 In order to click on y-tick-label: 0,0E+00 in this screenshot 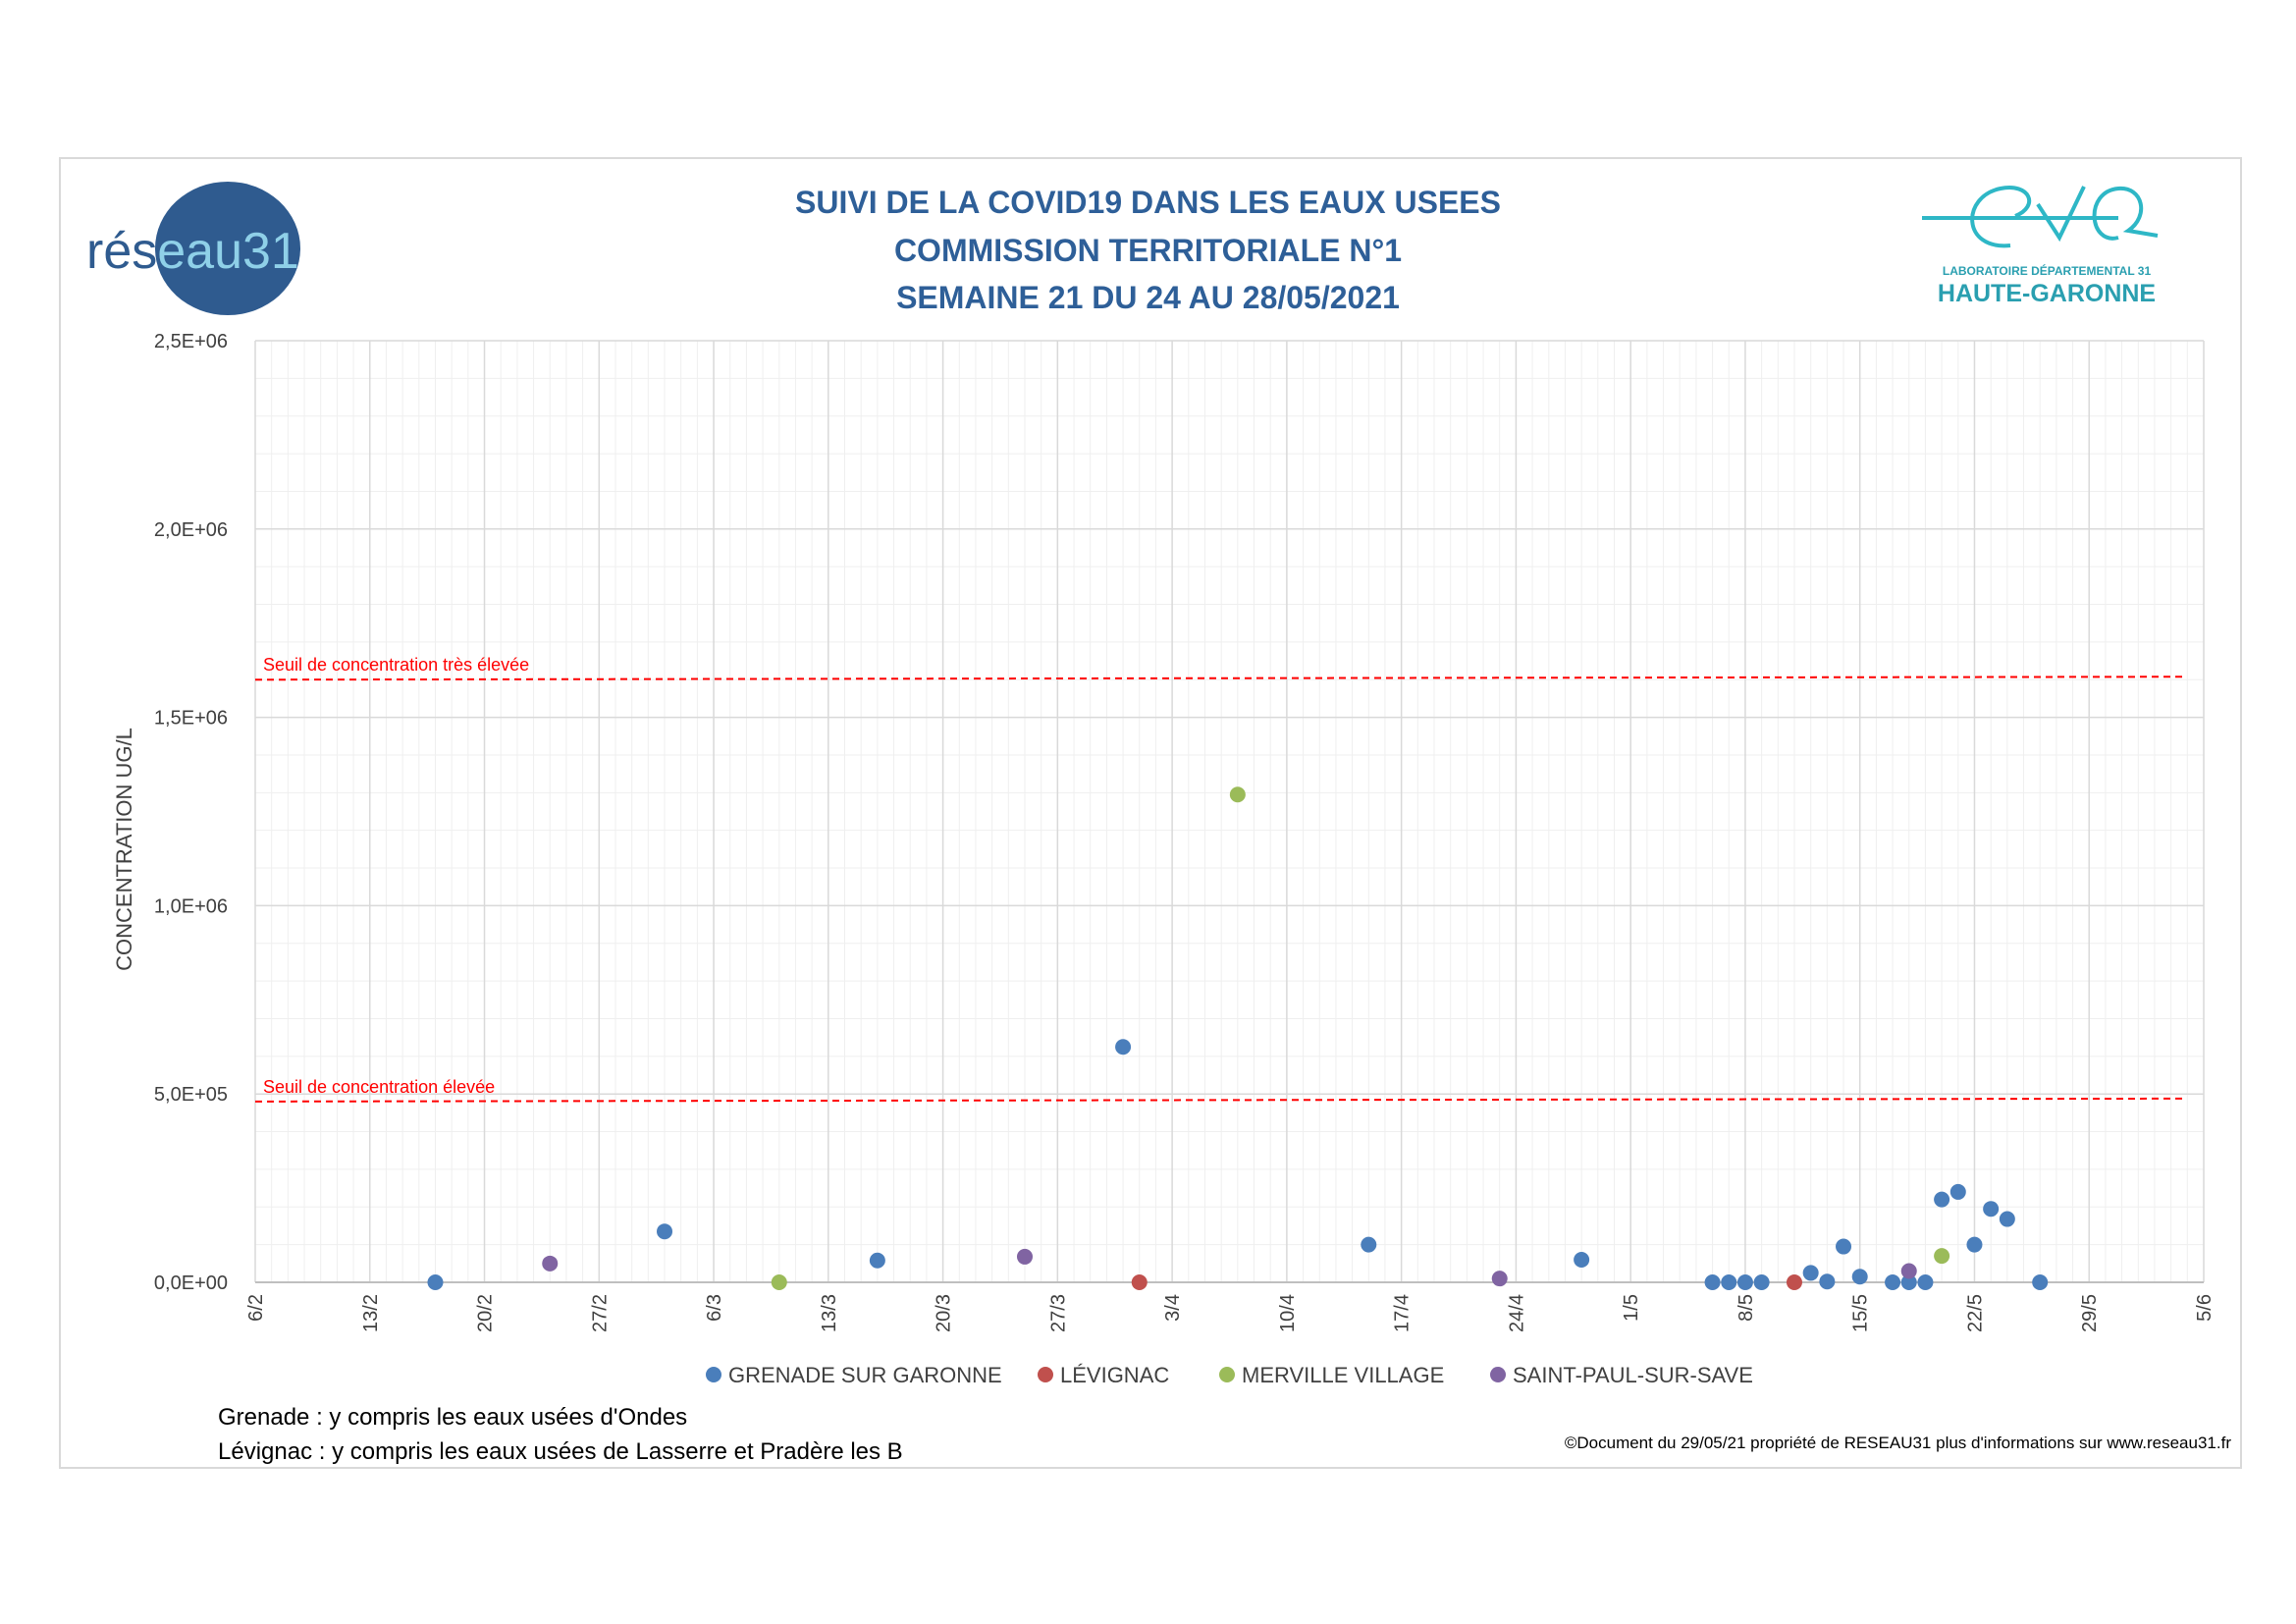, I will do `click(191, 1283)`.